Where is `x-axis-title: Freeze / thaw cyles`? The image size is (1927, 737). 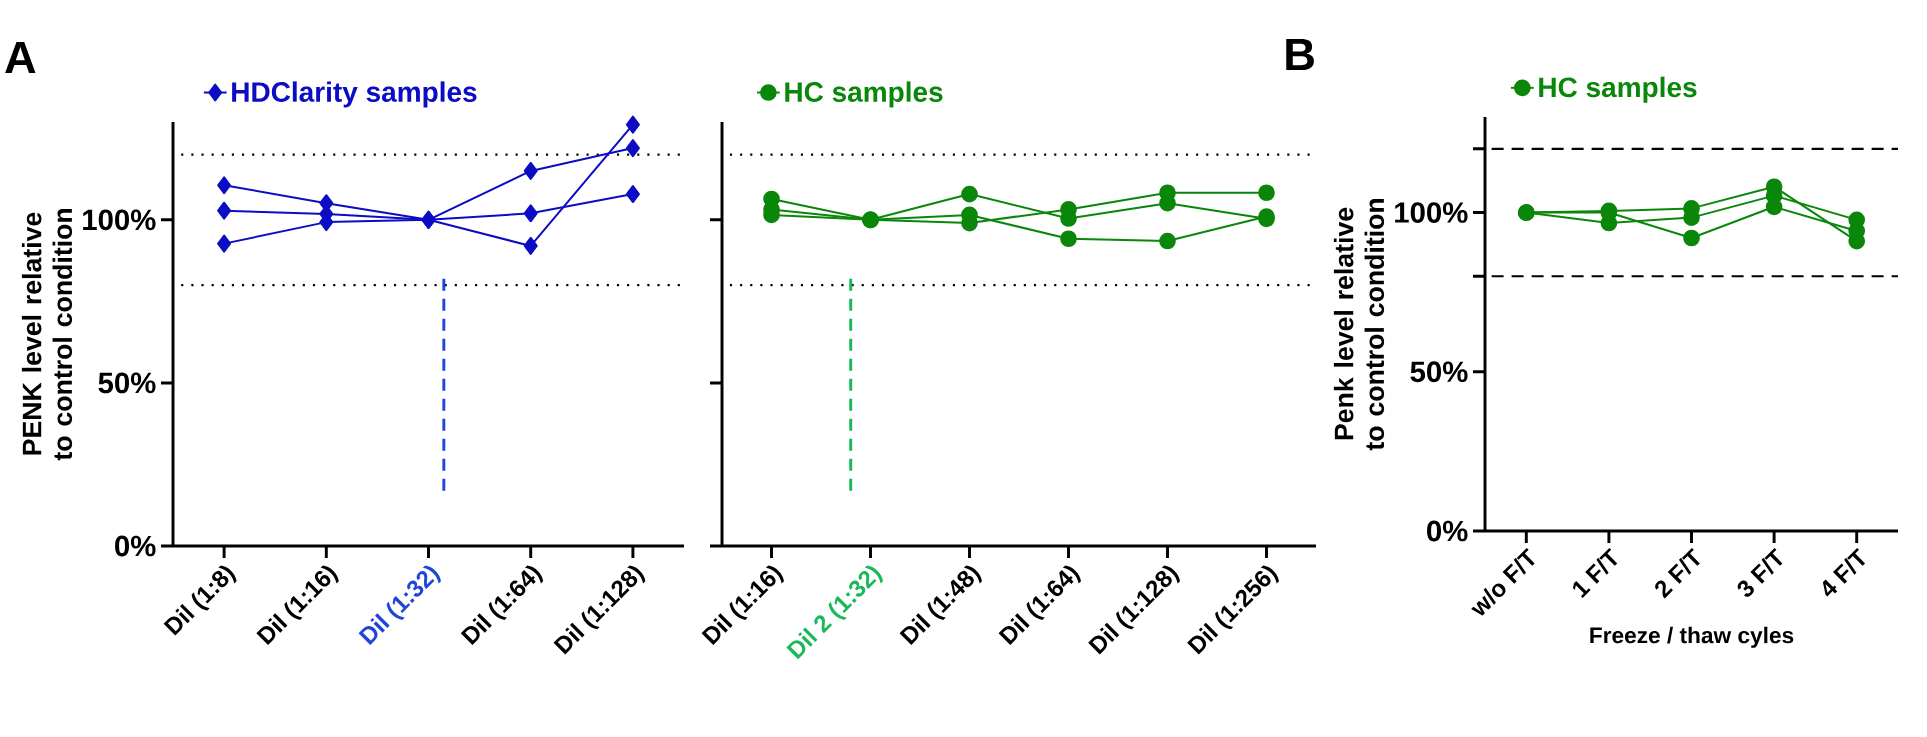
x-axis-title: Freeze / thaw cyles is located at coordinates (1692, 637).